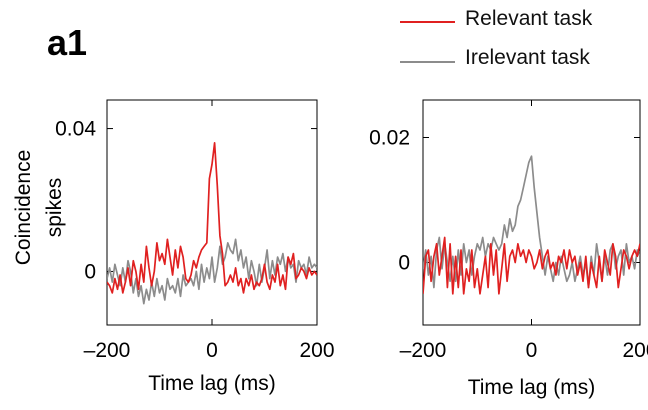 This screenshot has width=648, height=410. What do you see at coordinates (23, 208) in the screenshot?
I see `y-axis-label-line1: Coincidence` at bounding box center [23, 208].